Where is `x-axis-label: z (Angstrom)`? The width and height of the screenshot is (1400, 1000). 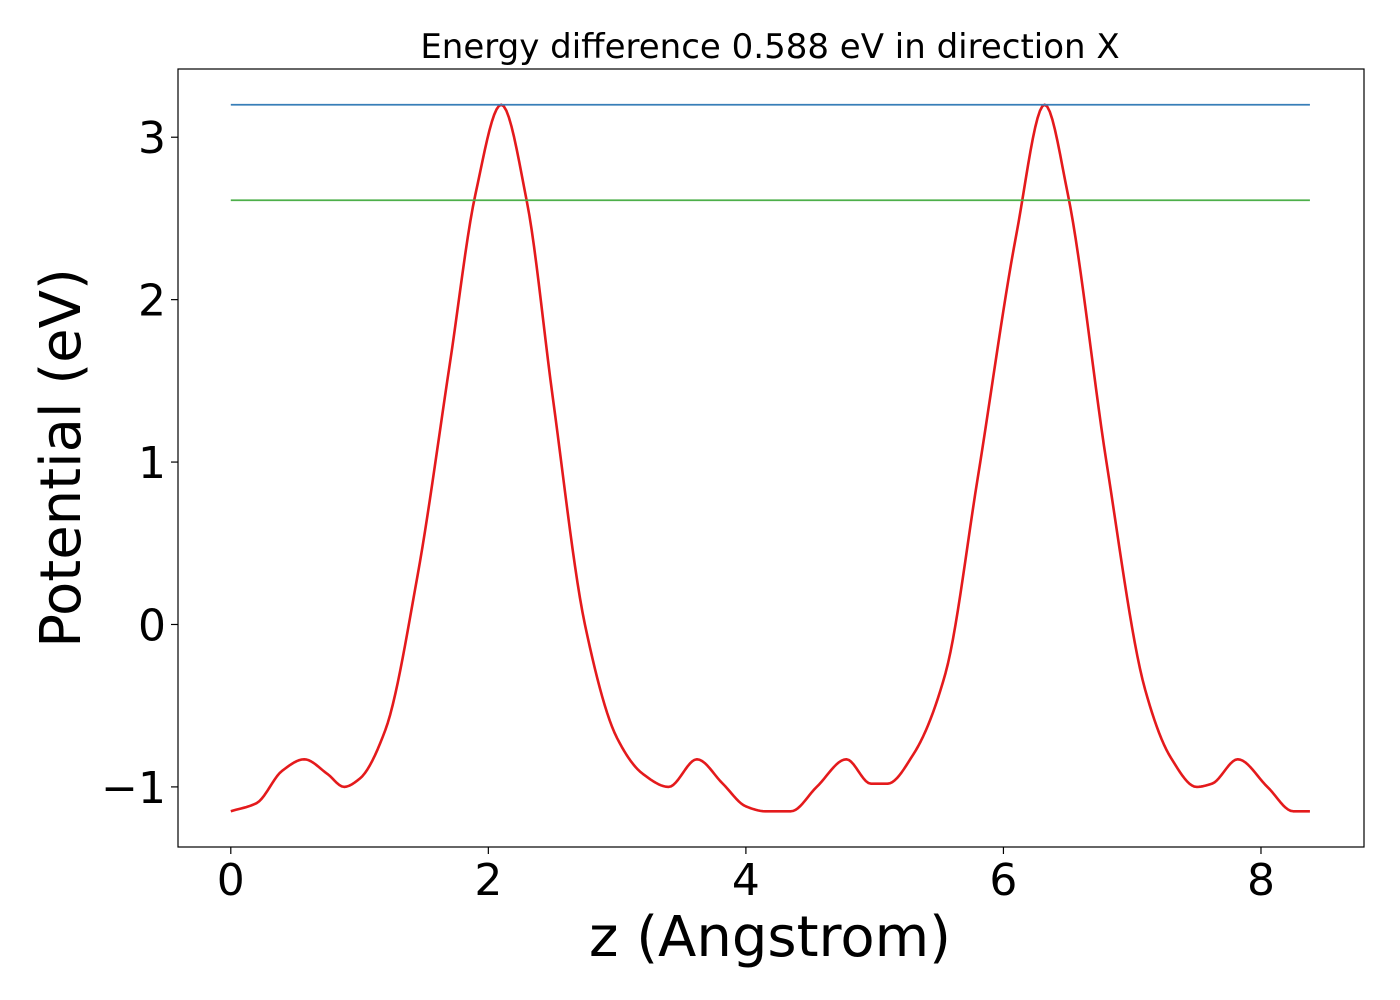 x-axis-label: z (Angstrom) is located at coordinates (770, 937).